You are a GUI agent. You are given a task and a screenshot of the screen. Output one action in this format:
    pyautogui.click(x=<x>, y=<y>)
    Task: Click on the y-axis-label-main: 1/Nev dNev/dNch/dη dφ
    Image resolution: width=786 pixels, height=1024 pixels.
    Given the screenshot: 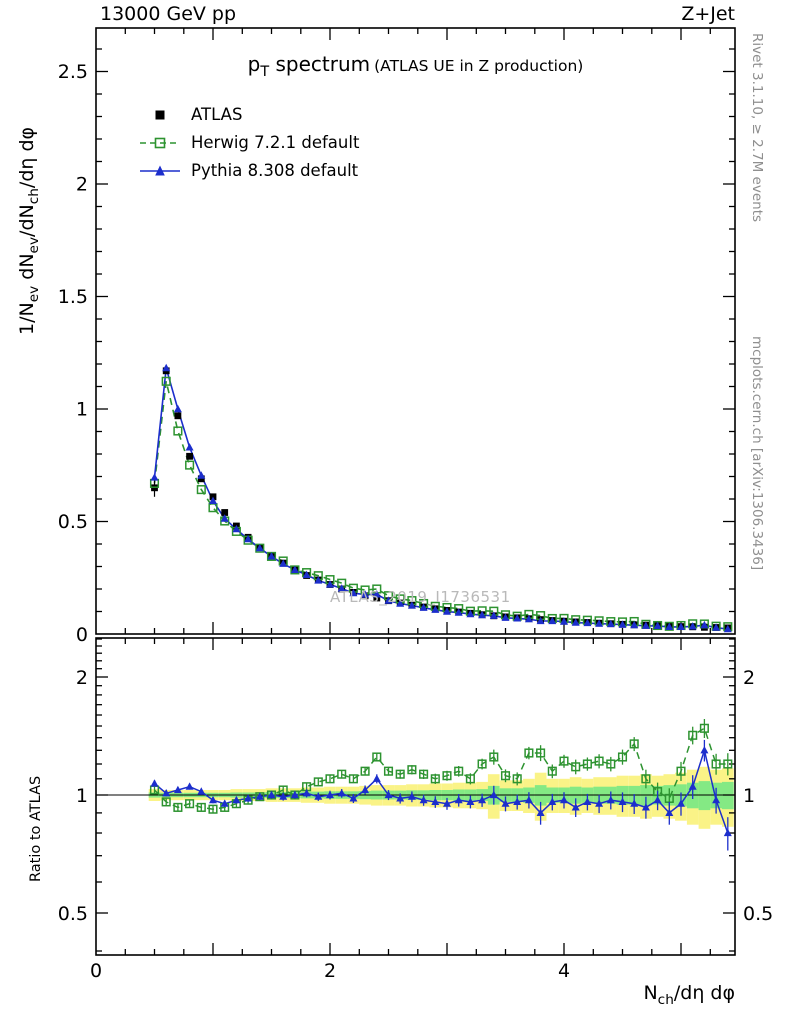 What is the action you would take?
    pyautogui.click(x=29, y=230)
    